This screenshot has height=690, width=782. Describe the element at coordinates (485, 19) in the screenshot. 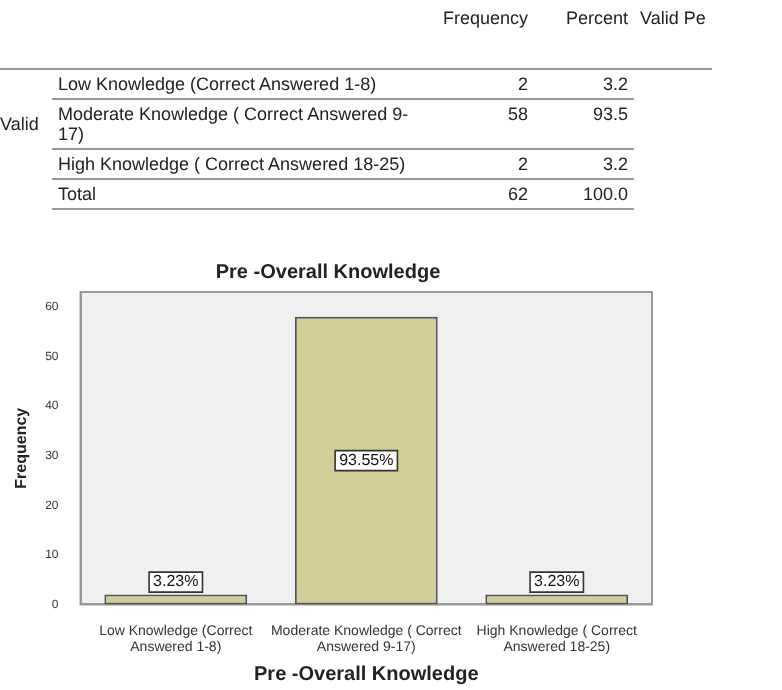

I see `text: Frequency` at that location.